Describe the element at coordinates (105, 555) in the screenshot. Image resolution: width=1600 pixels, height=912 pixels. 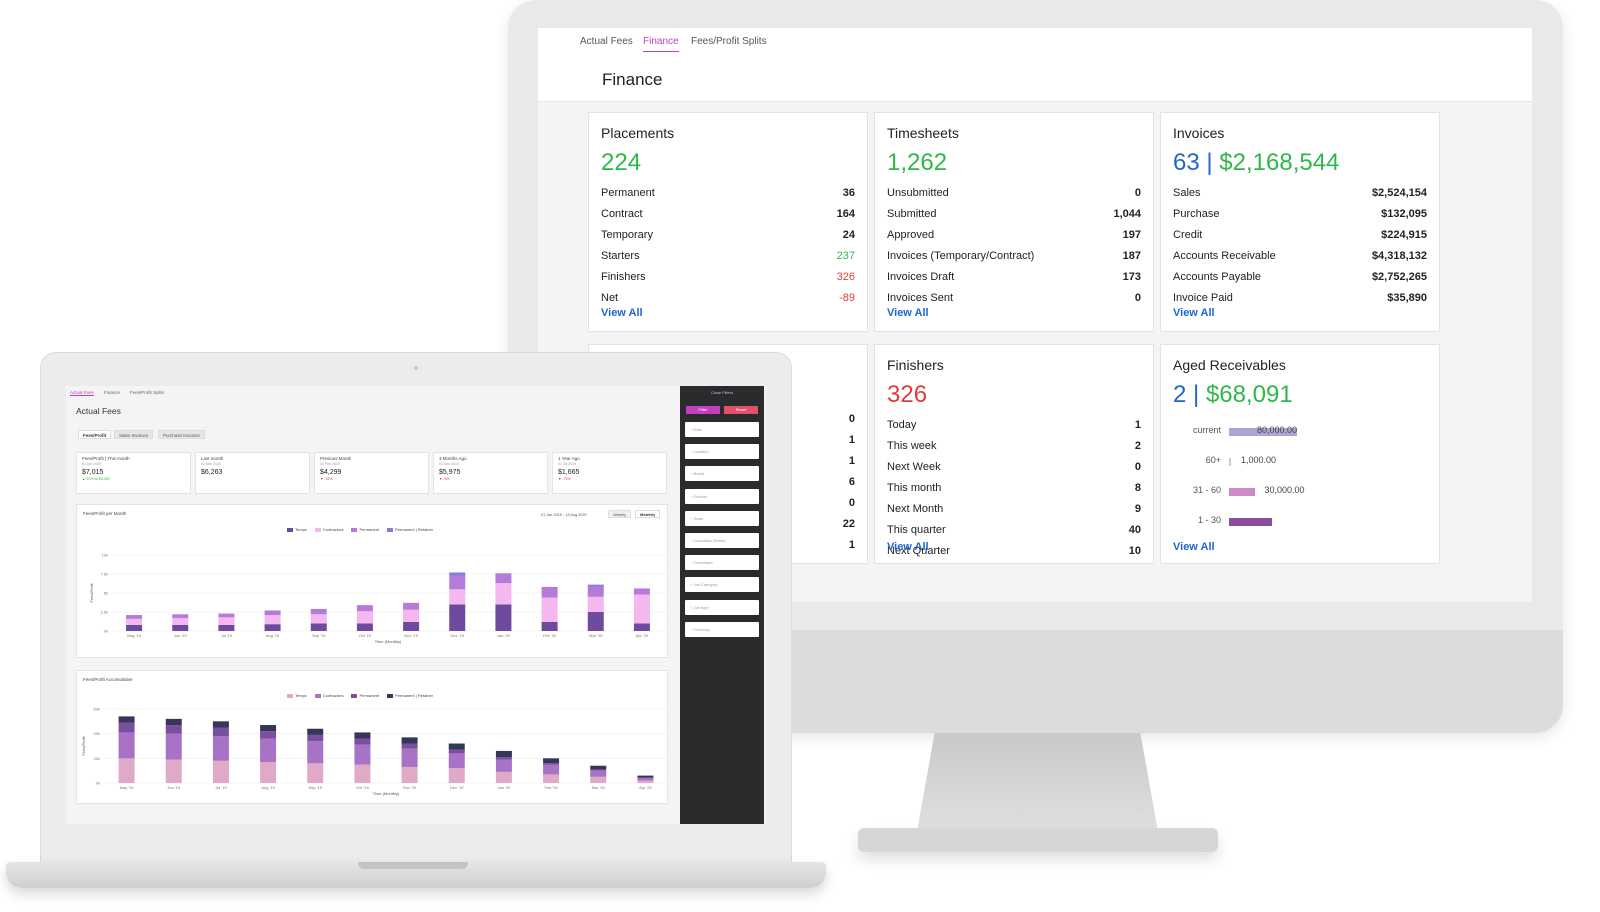
I see `y-tick-label: 10k` at that location.